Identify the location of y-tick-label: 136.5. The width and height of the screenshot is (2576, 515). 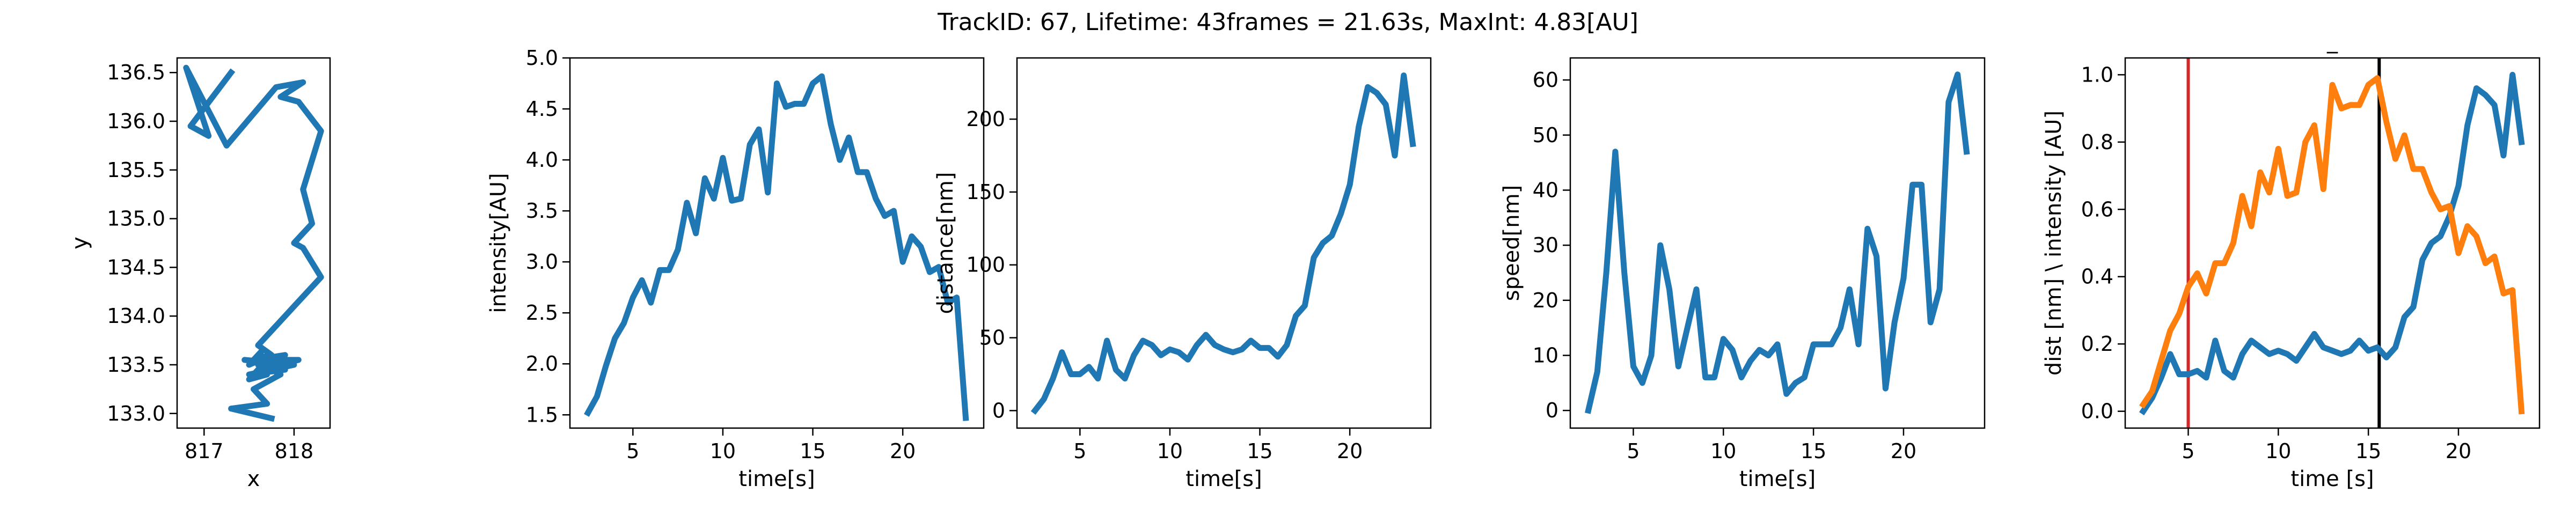
(136, 73).